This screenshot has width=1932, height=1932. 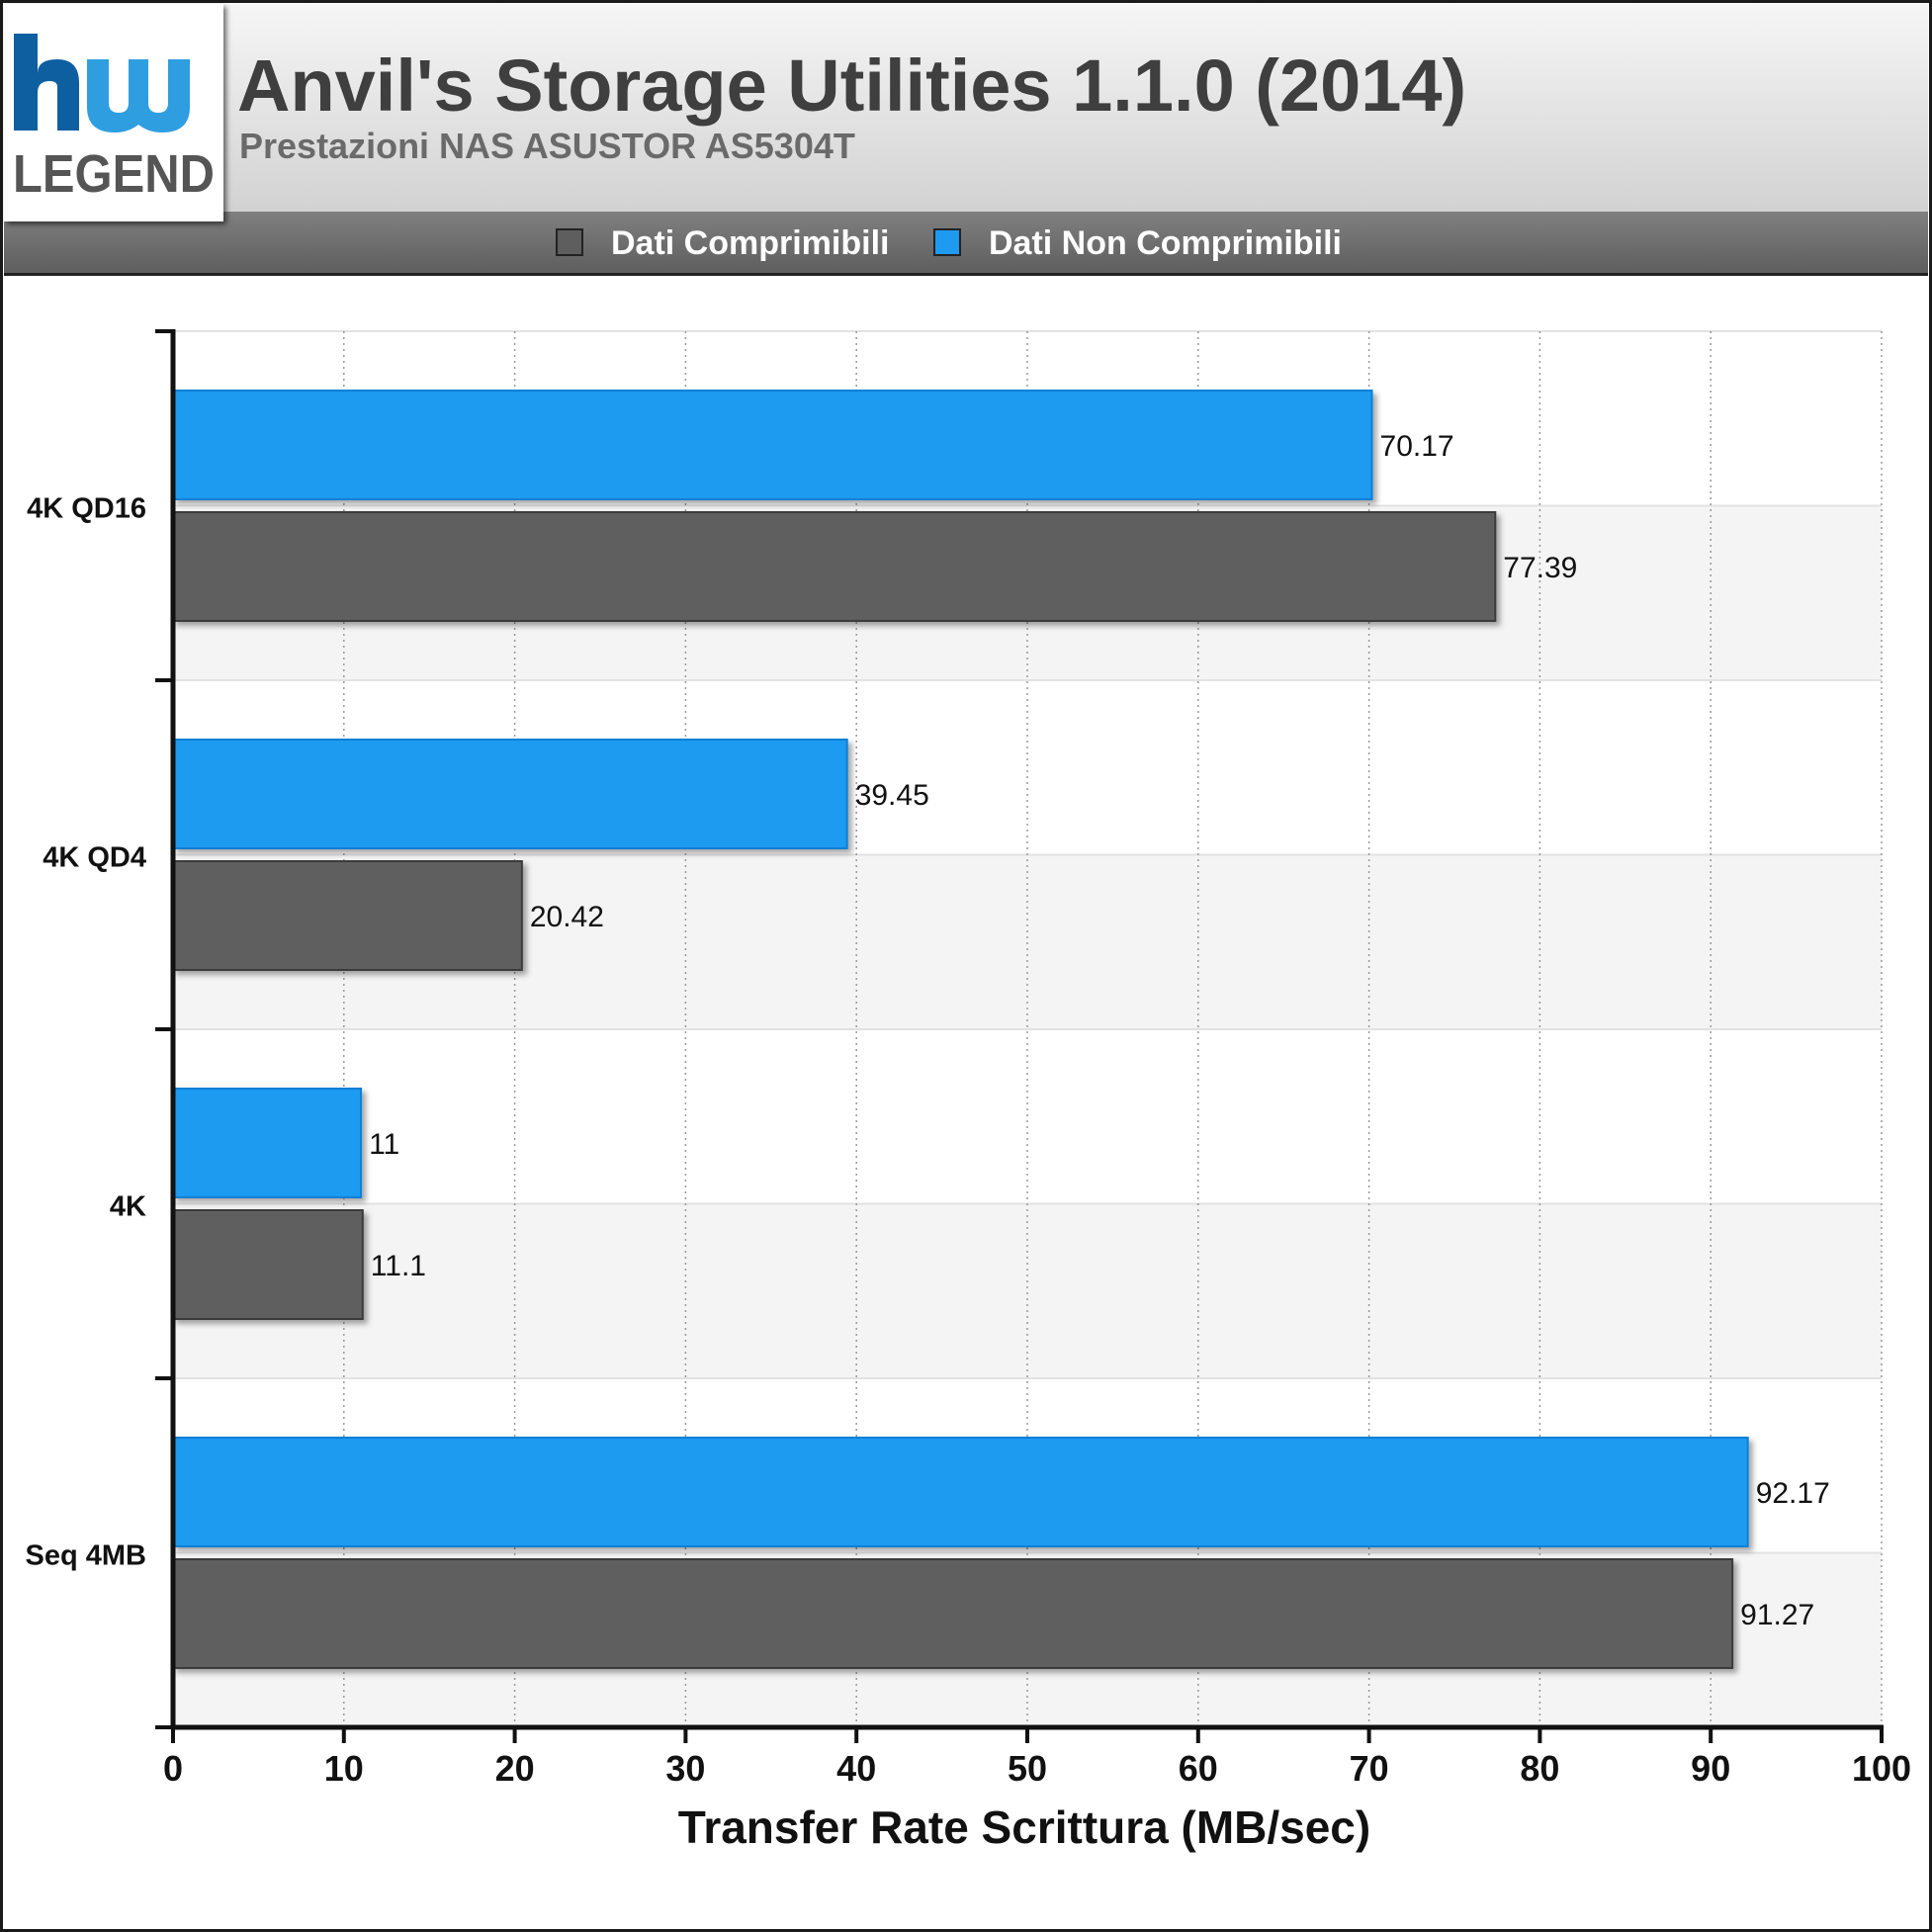 I want to click on data-label: 20.42, so click(x=567, y=917).